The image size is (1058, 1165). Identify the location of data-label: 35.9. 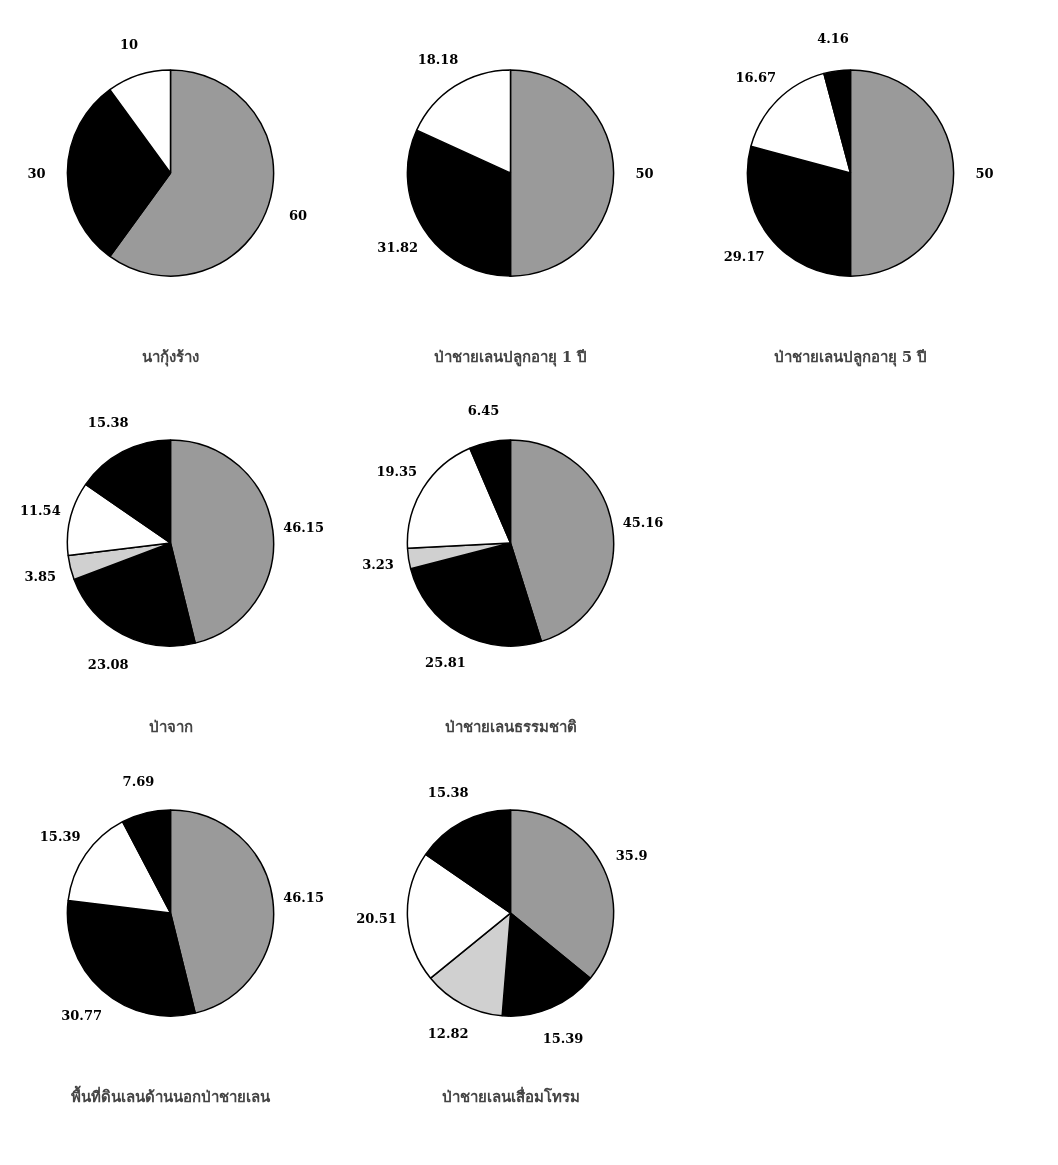
(631, 855).